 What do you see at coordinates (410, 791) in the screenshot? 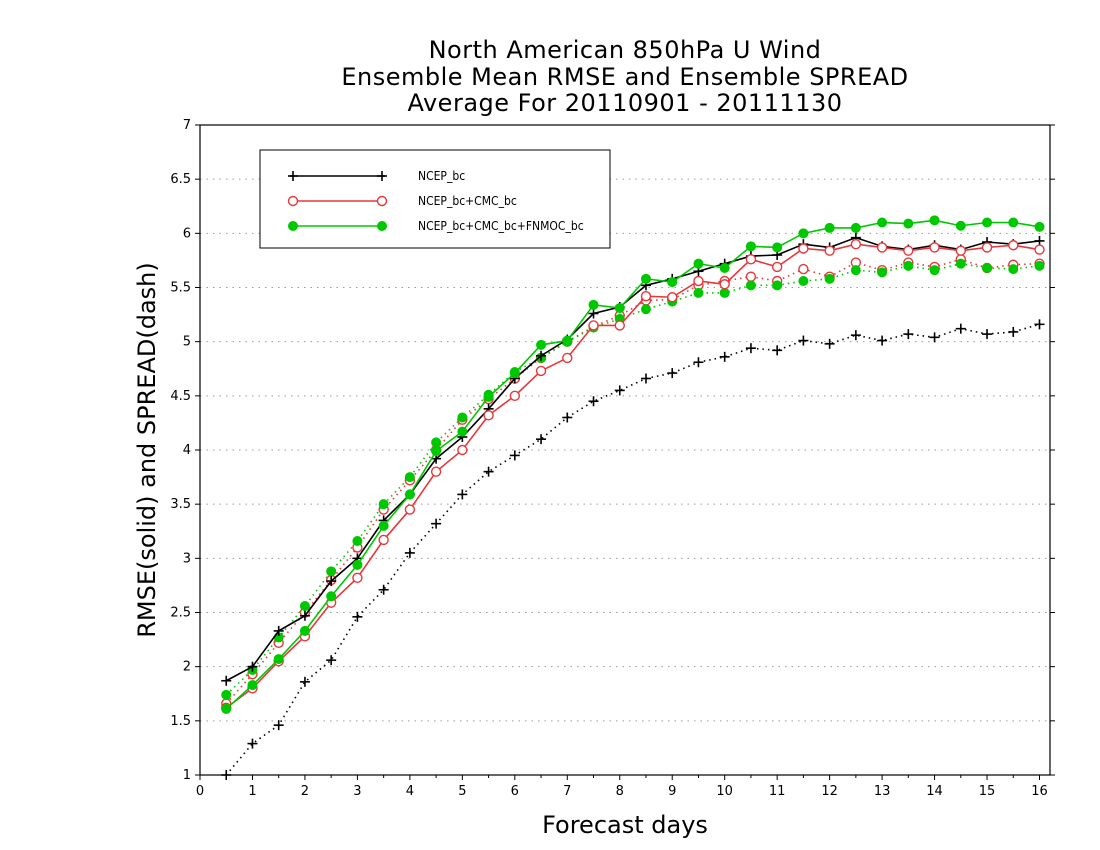
I see `x-tick-label: 4` at bounding box center [410, 791].